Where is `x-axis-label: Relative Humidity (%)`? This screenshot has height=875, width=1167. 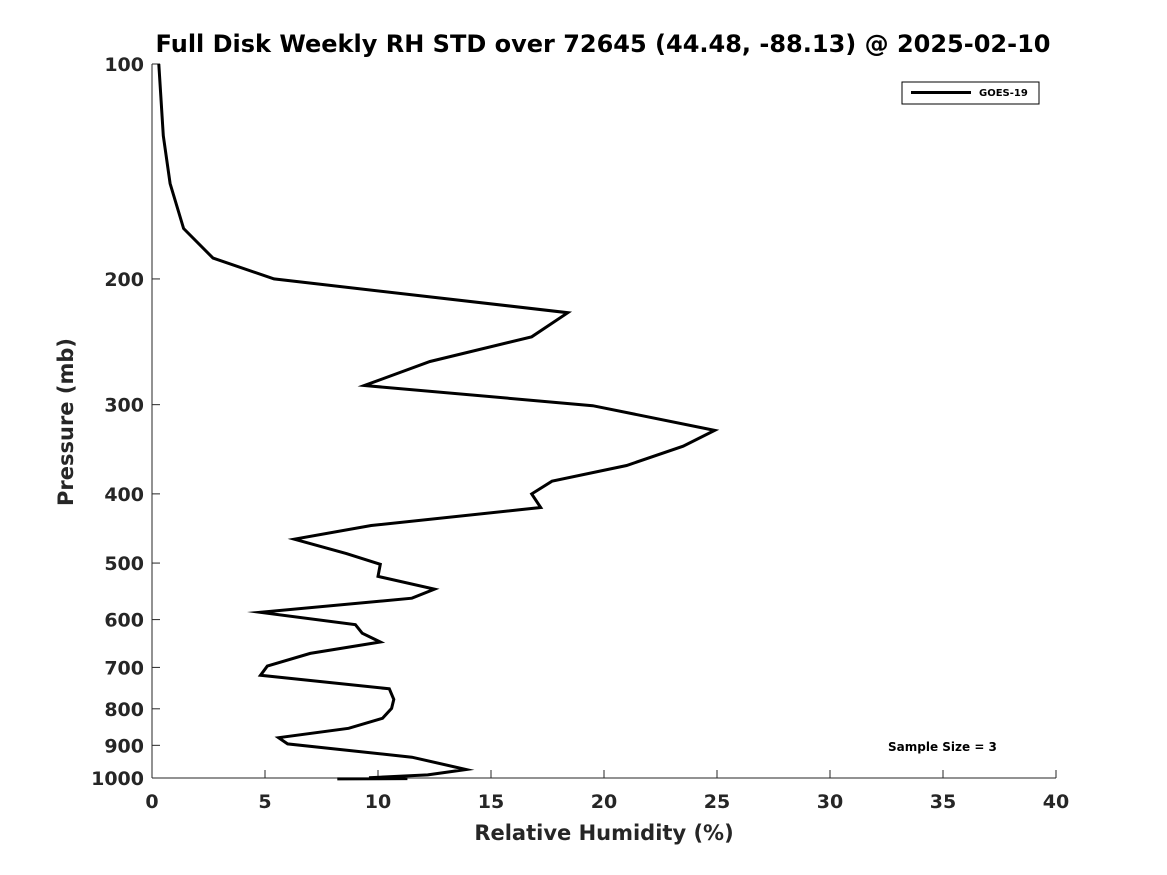
x-axis-label: Relative Humidity (%) is located at coordinates (603, 833).